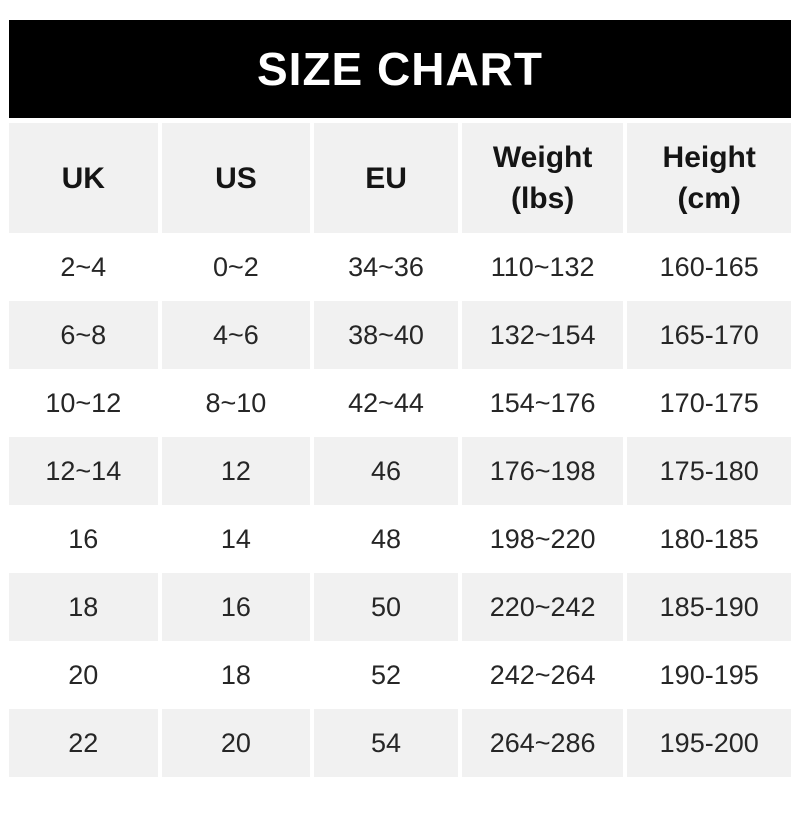 The image size is (800, 820). I want to click on table-cell: 198~220, so click(542, 538).